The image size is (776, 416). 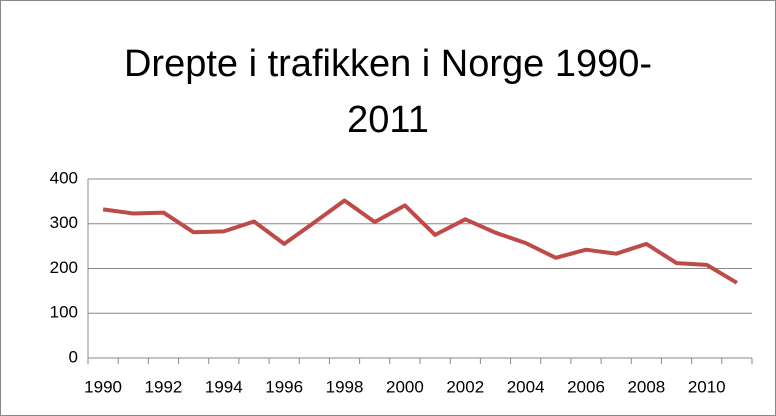 What do you see at coordinates (64, 267) in the screenshot?
I see `y-tick-label: 200` at bounding box center [64, 267].